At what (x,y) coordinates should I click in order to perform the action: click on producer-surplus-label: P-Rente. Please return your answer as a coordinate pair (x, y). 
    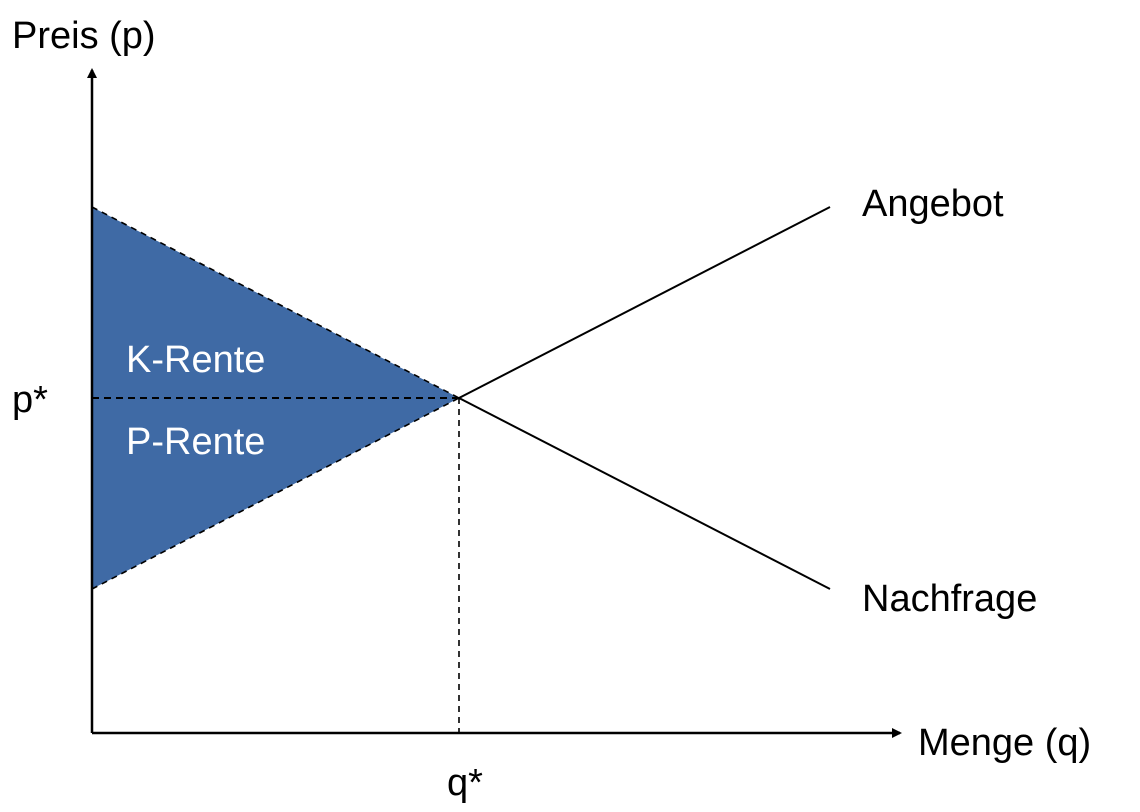
    Looking at the image, I should click on (195, 442).